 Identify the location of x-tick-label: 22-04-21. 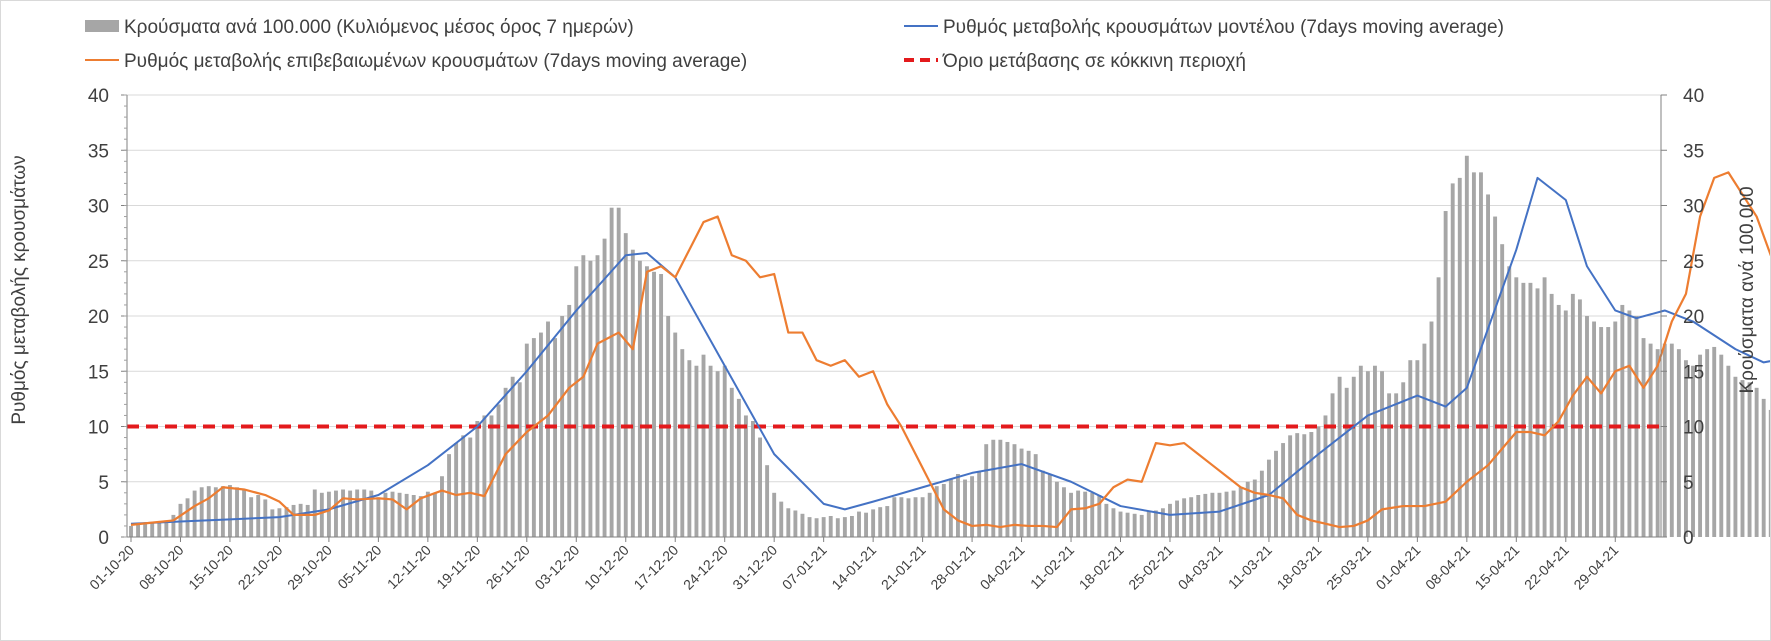
(1546, 567).